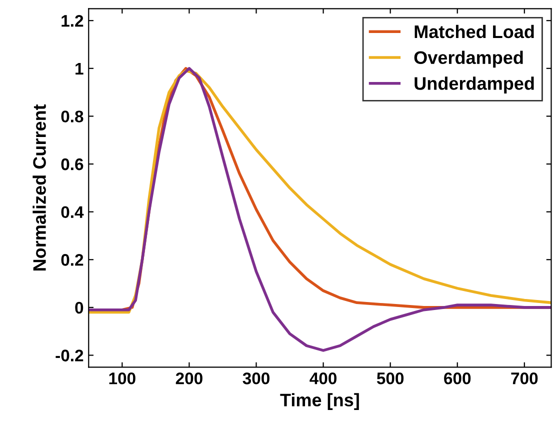 The image size is (554, 432). What do you see at coordinates (70, 356) in the screenshot?
I see `y-tick-label: -0.2` at bounding box center [70, 356].